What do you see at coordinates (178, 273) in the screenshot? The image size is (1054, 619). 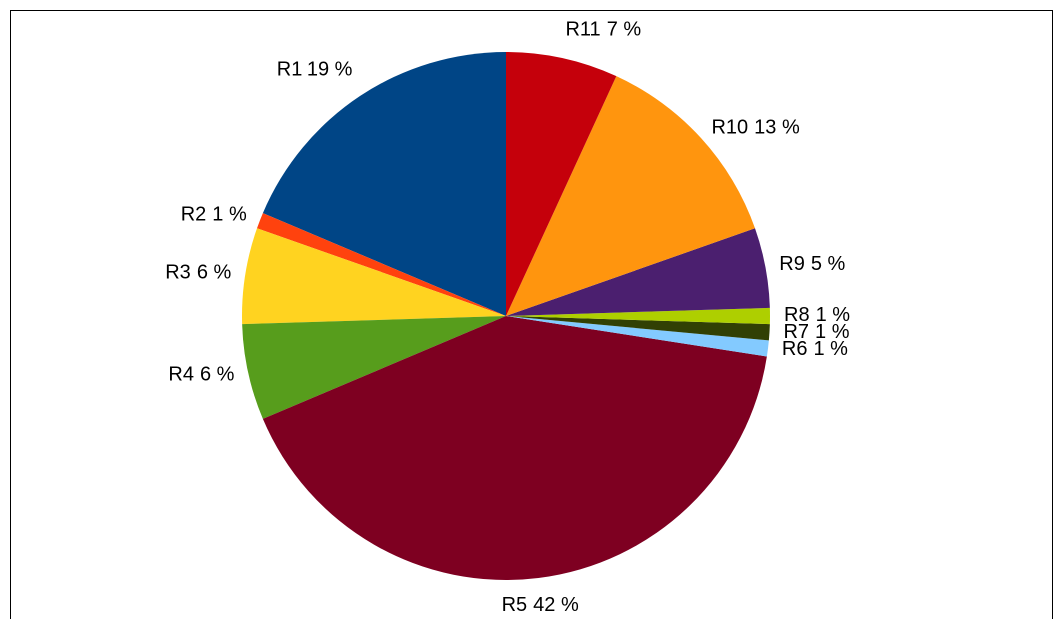 I see `category-name: R3` at bounding box center [178, 273].